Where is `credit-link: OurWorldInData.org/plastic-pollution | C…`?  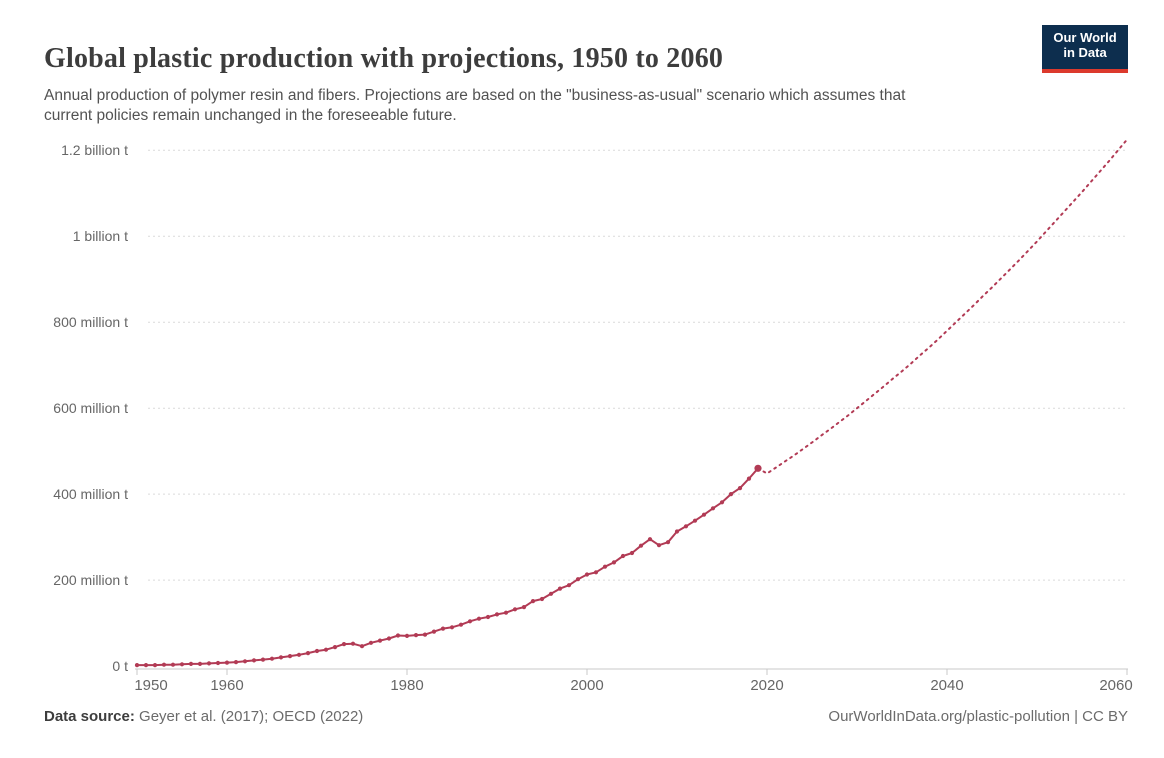
credit-link: OurWorldInData.org/plastic-pollution | C… is located at coordinates (978, 716).